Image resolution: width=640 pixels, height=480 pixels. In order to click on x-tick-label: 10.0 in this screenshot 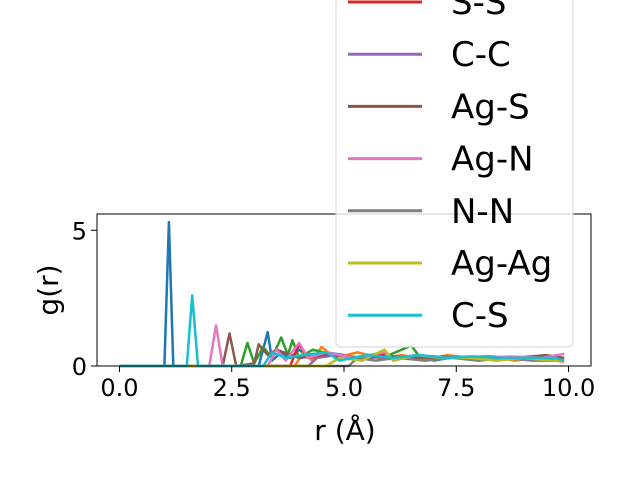, I will do `click(568, 388)`.